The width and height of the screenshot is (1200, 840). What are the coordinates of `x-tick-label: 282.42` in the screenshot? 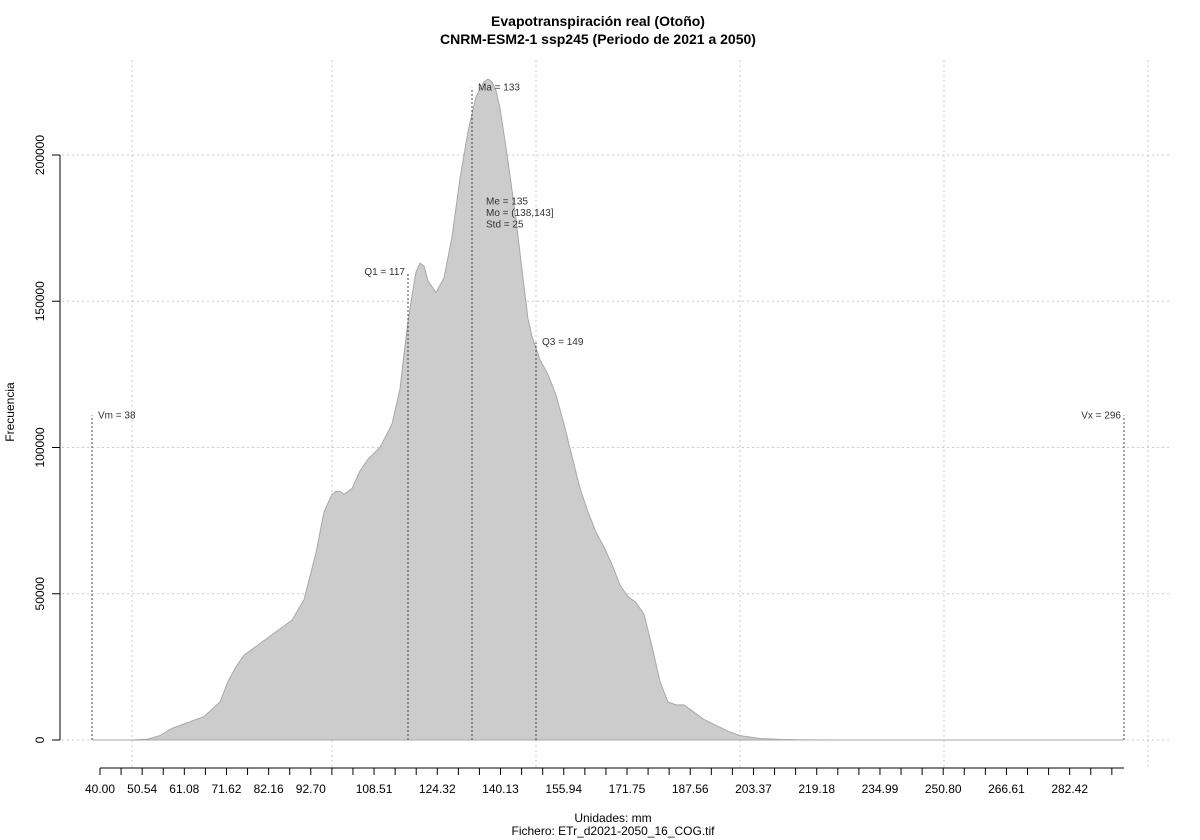 It's located at (1069, 789).